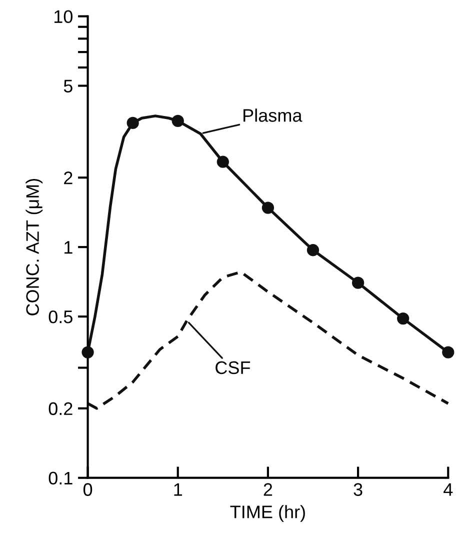  I want to click on x-tick-label: 2, so click(268, 489).